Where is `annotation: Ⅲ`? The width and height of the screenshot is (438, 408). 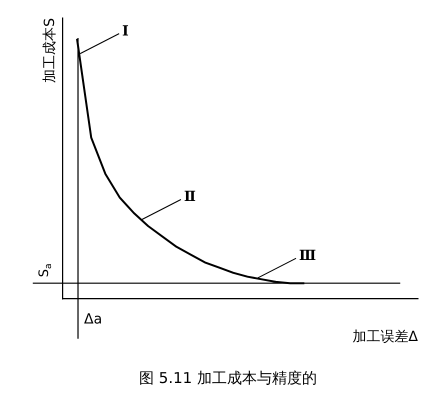 annotation: Ⅲ is located at coordinates (307, 256).